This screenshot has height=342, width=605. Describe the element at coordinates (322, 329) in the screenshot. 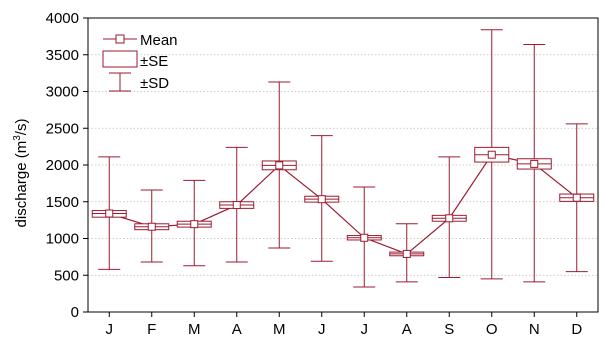

I see `x-tick-label-5: J` at that location.